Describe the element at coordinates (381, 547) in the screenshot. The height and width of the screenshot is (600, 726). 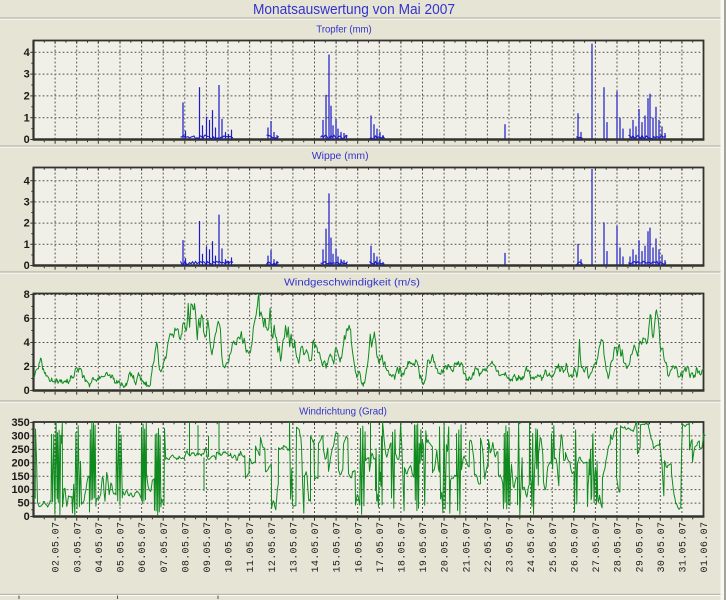
I see `svg-text: 17.05.07` at that location.